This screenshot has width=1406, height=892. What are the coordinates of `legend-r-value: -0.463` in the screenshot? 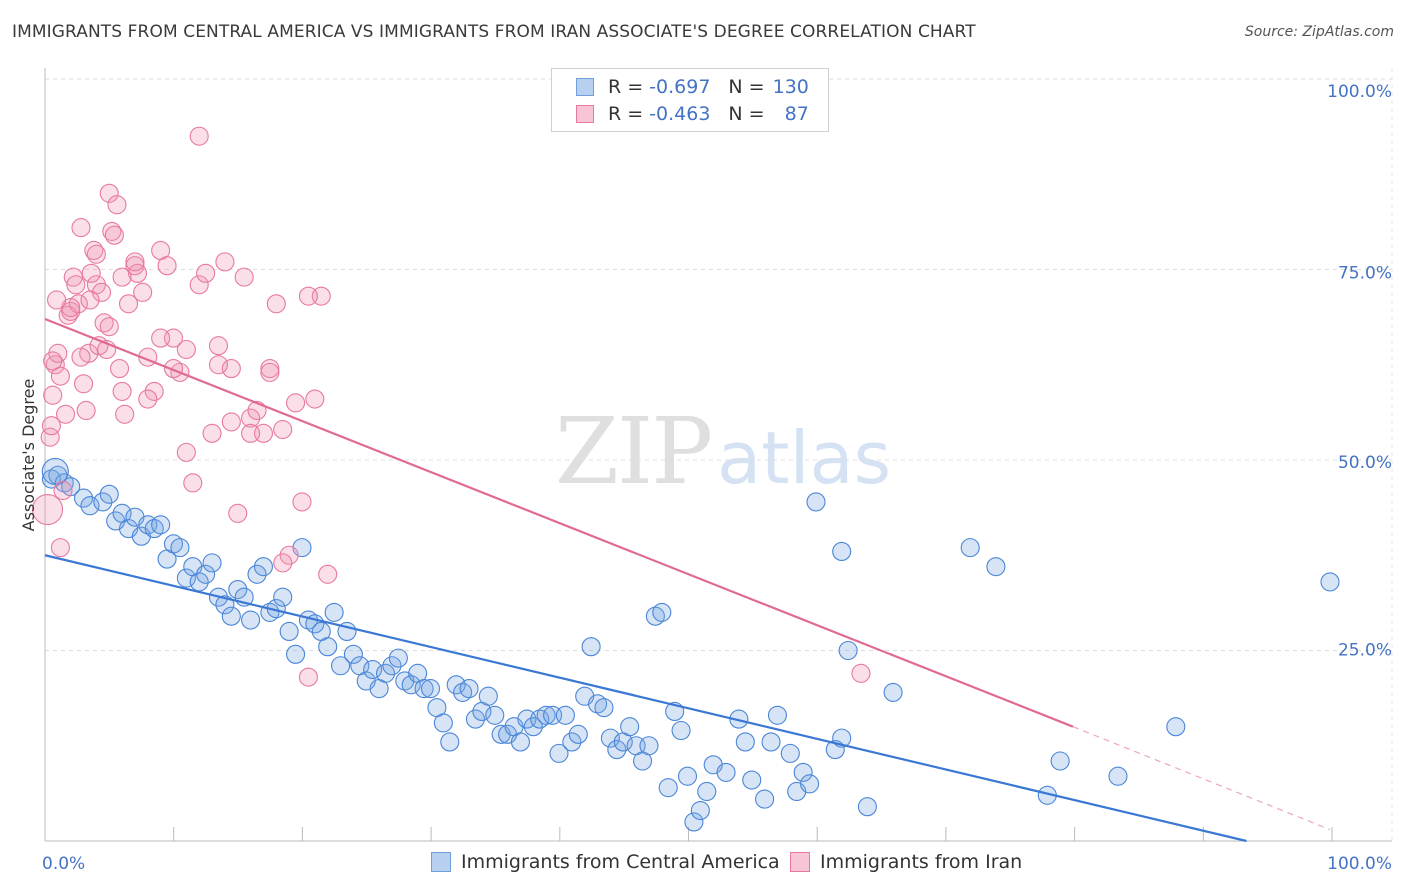 It's located at (680, 114).